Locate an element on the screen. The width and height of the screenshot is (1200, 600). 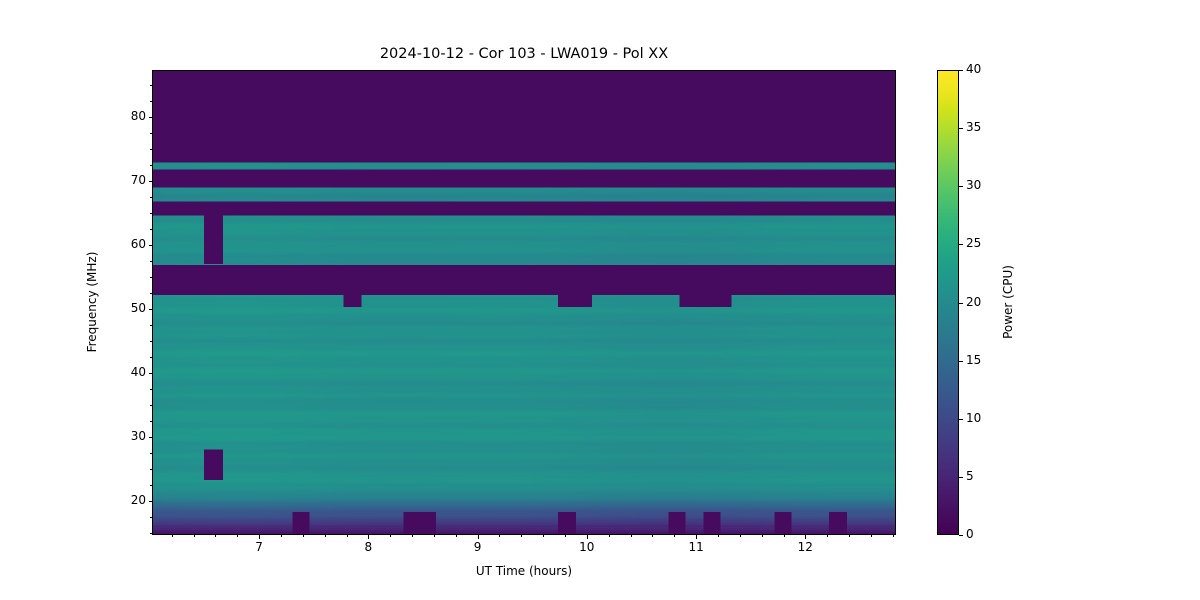
colorbar-tick-label: 40 is located at coordinates (974, 69).